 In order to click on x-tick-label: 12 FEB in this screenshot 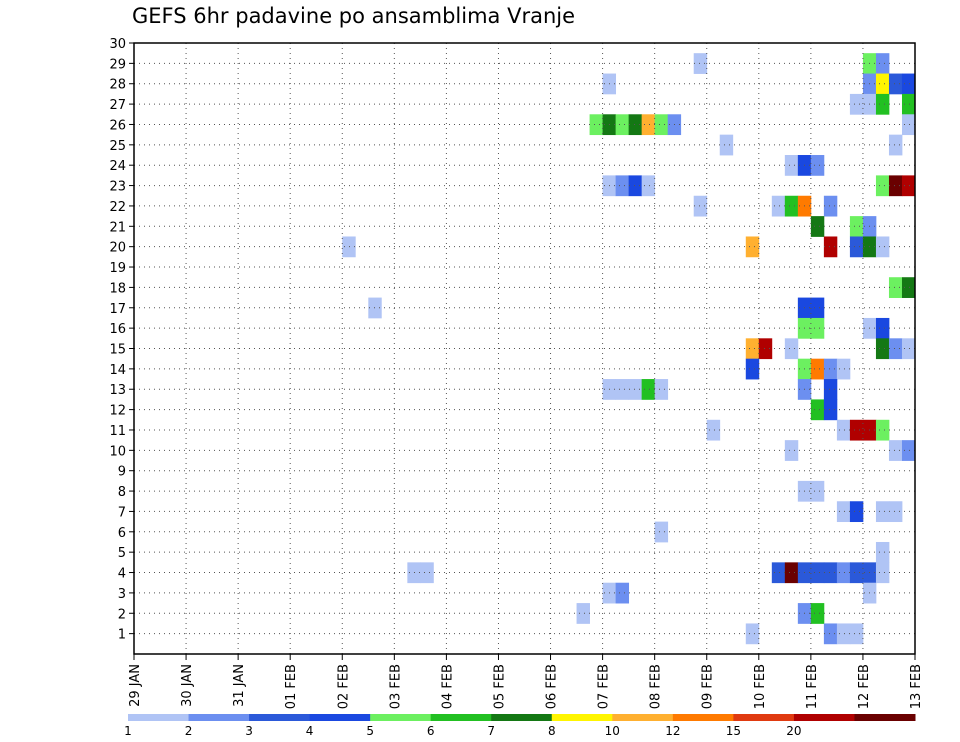, I will do `click(864, 686)`.